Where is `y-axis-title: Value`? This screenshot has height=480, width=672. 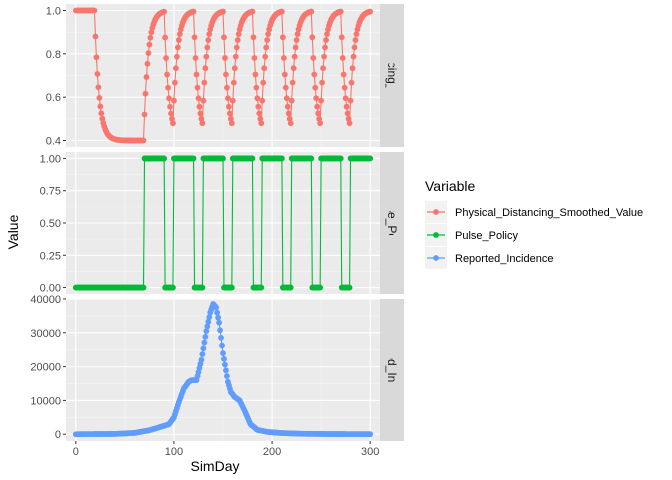
y-axis-title: Value is located at coordinates (13, 231).